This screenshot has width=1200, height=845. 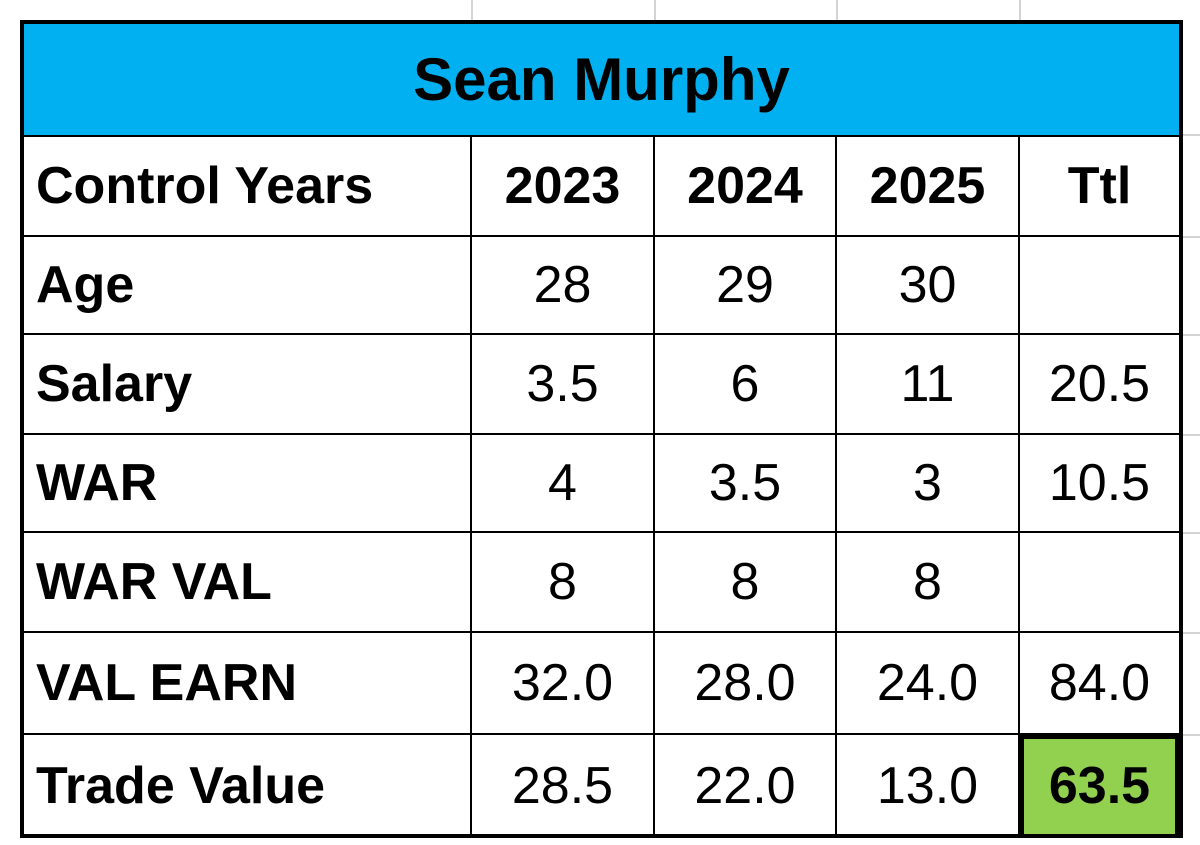 What do you see at coordinates (928, 286) in the screenshot?
I see `table-cell: 30` at bounding box center [928, 286].